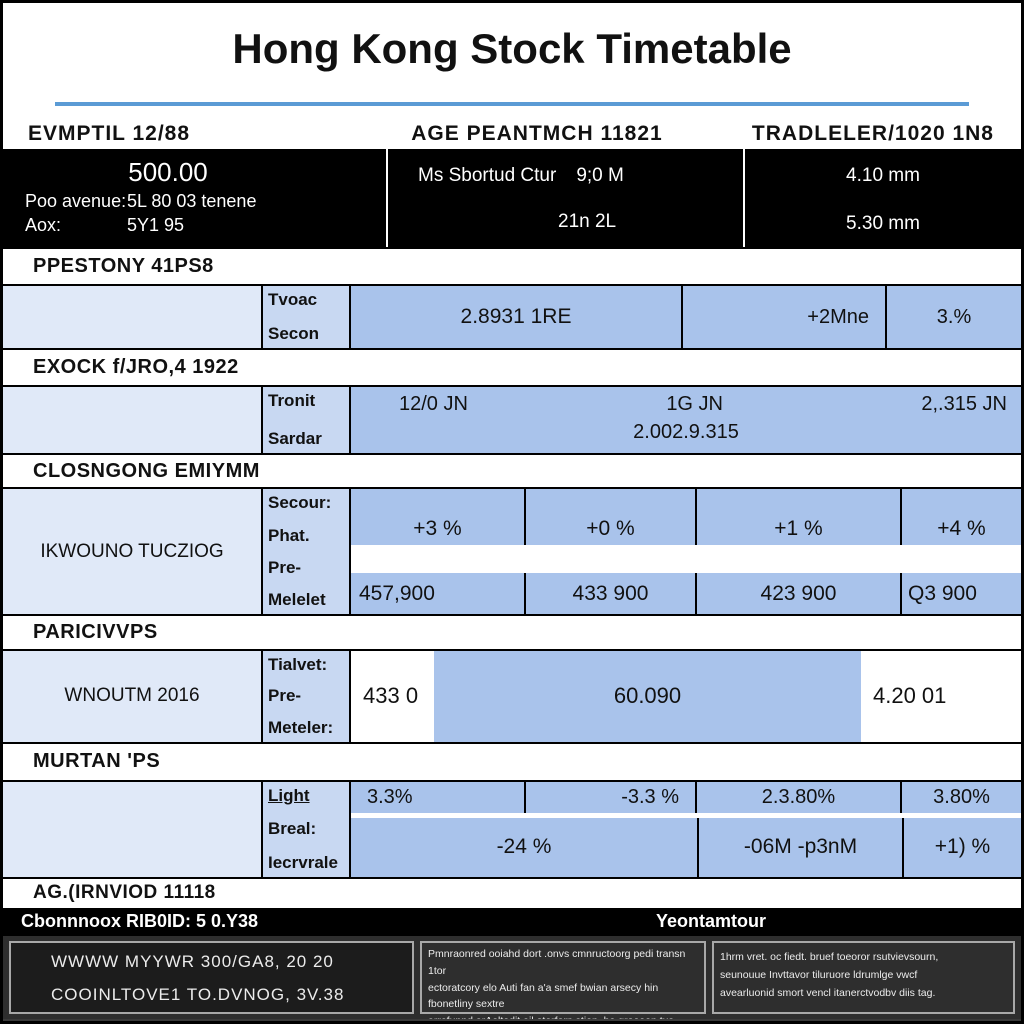 This screenshot has width=1024, height=1024. Describe the element at coordinates (307, 829) in the screenshot. I see `section5-row-label: Light Breal: Iecrvrale` at that location.